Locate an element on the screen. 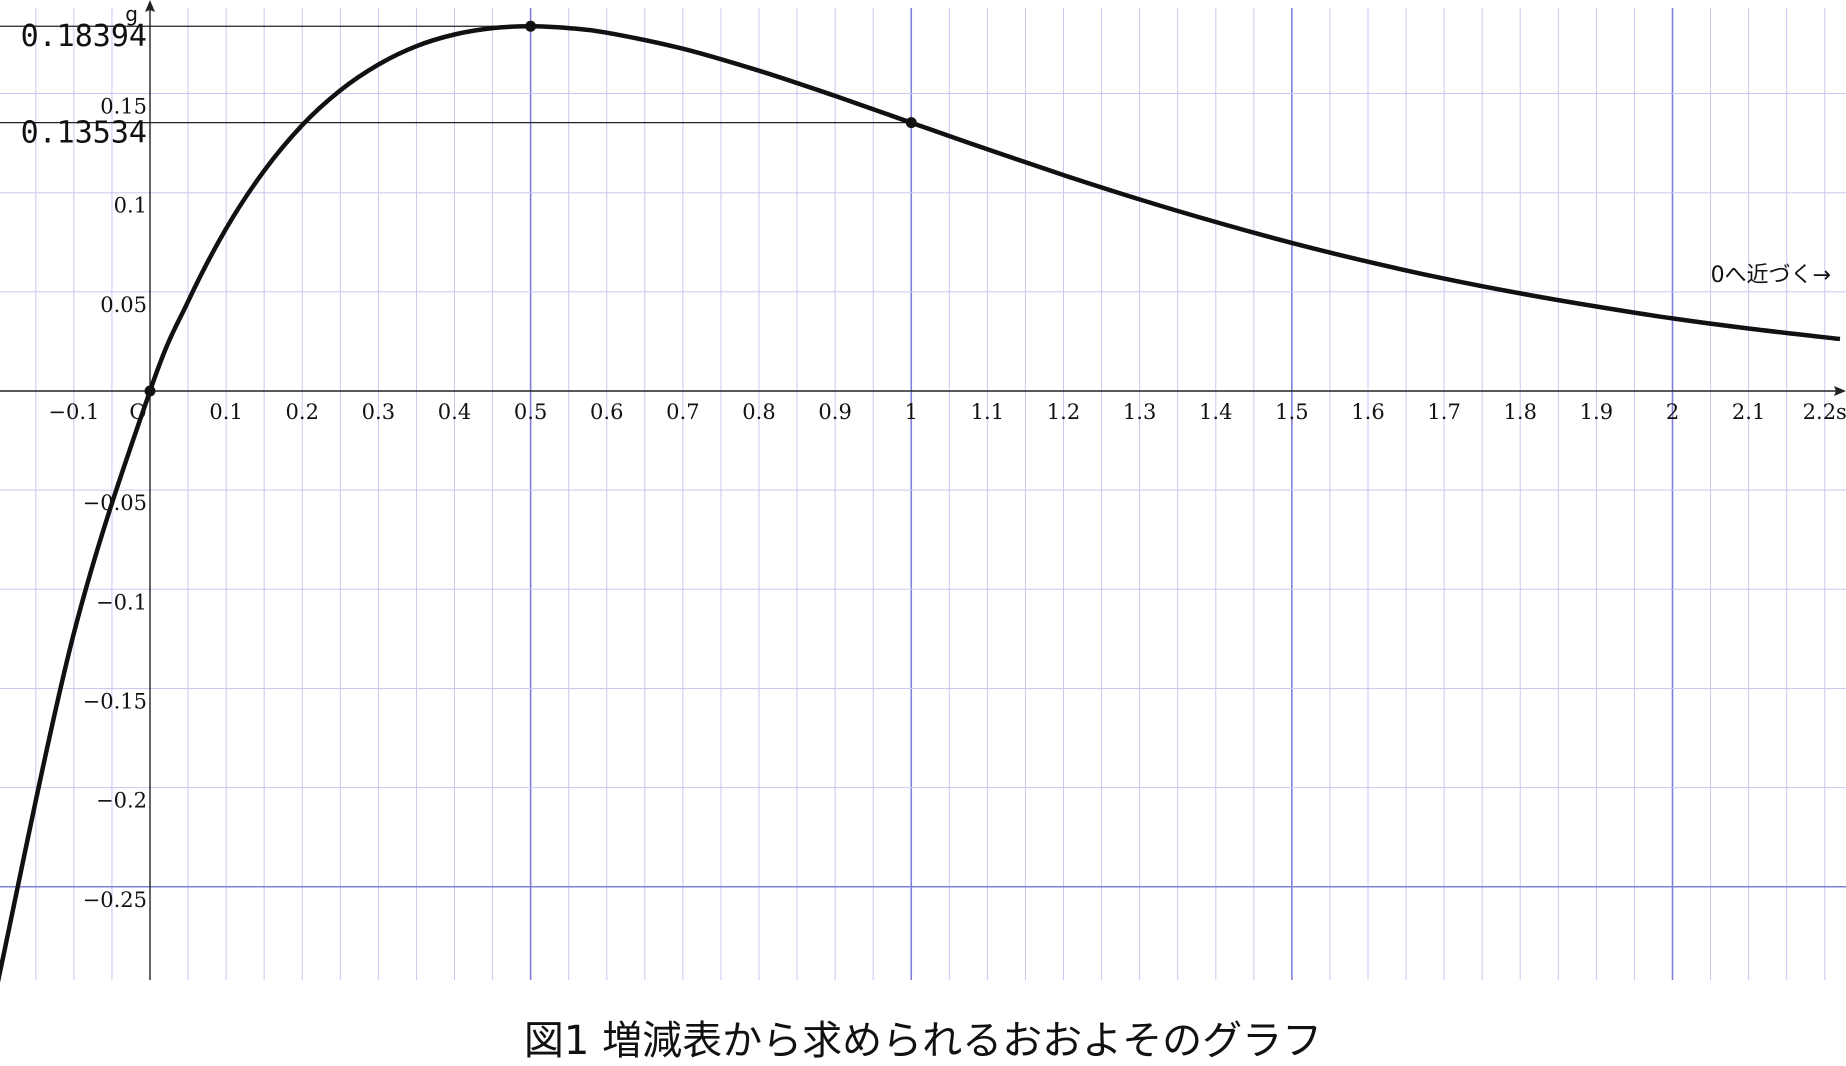 The image size is (1846, 1066). x-tick-label: 2.1 is located at coordinates (1748, 412).